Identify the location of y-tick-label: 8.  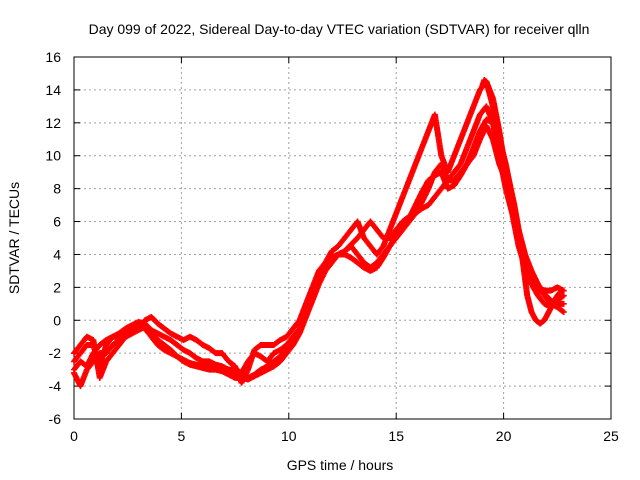
(57, 189).